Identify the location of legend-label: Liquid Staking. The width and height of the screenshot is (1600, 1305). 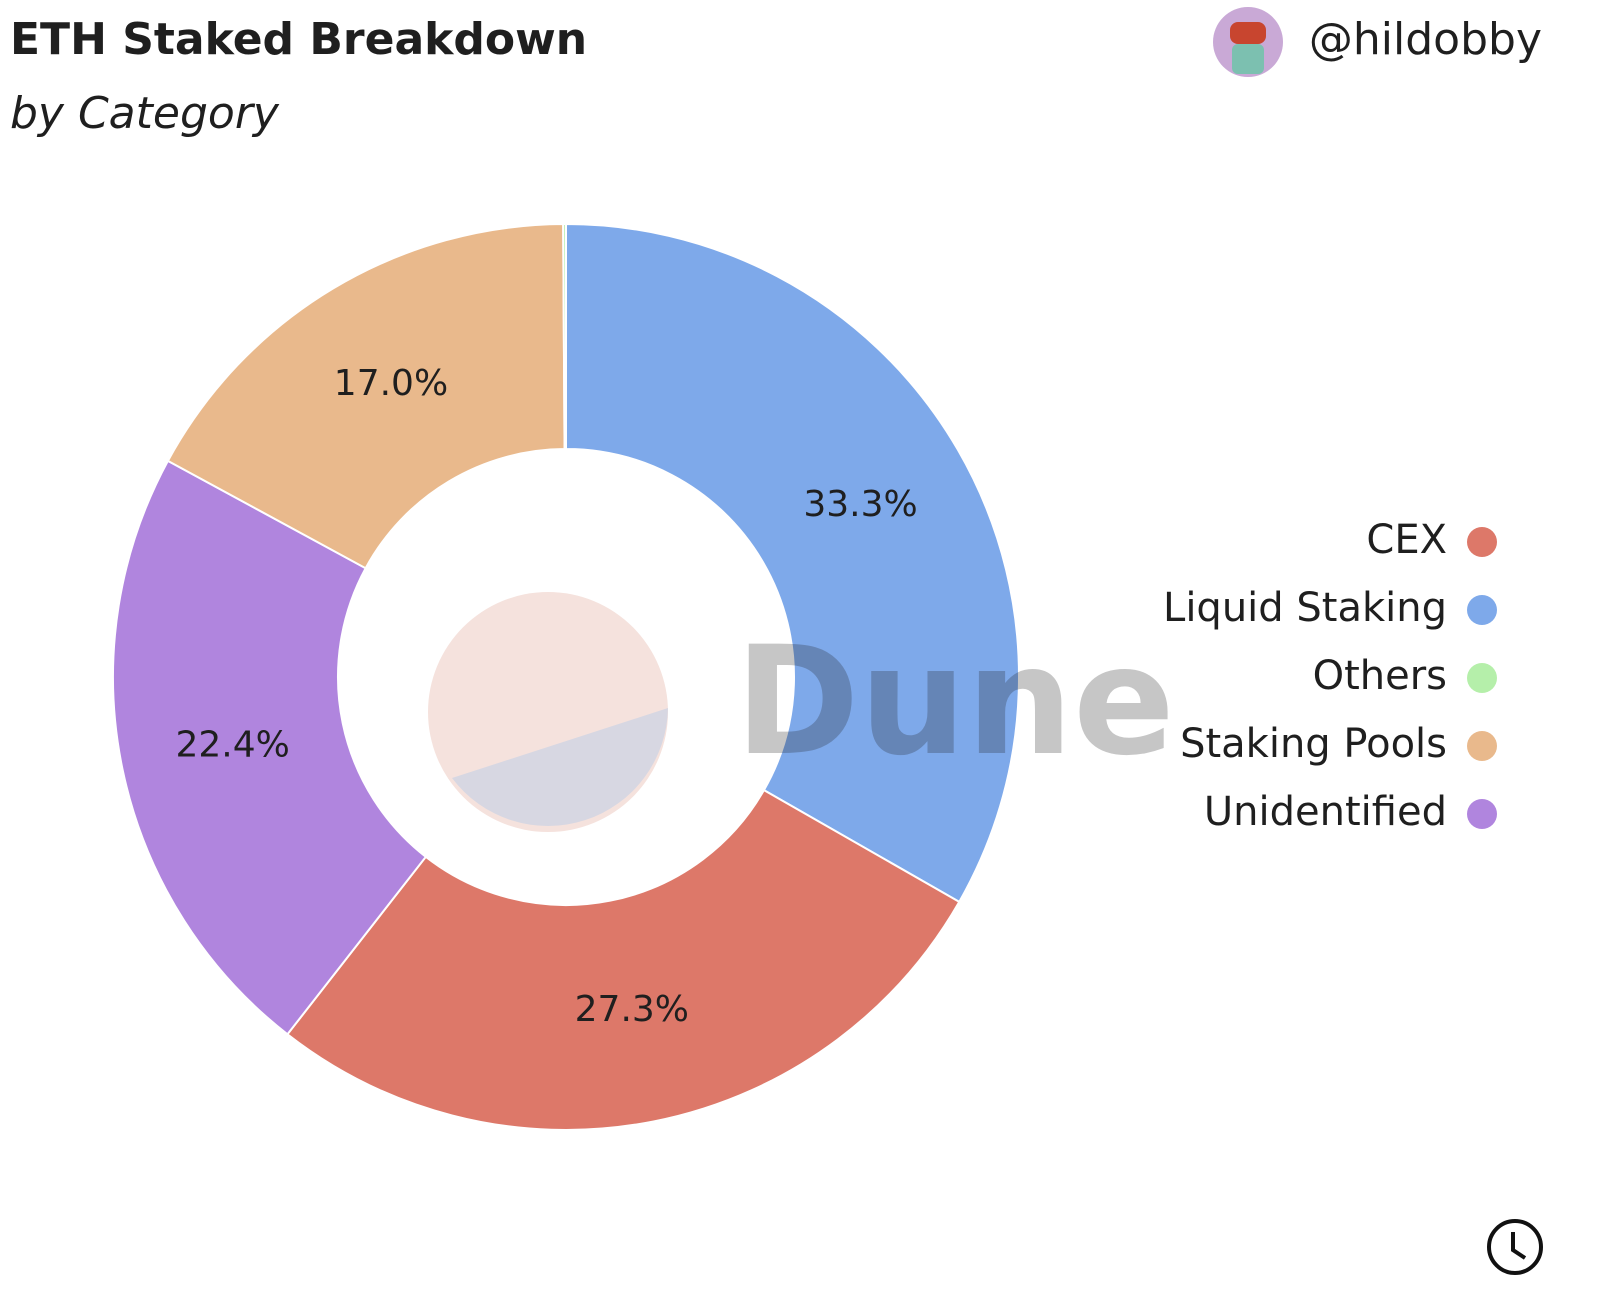
(1305, 608).